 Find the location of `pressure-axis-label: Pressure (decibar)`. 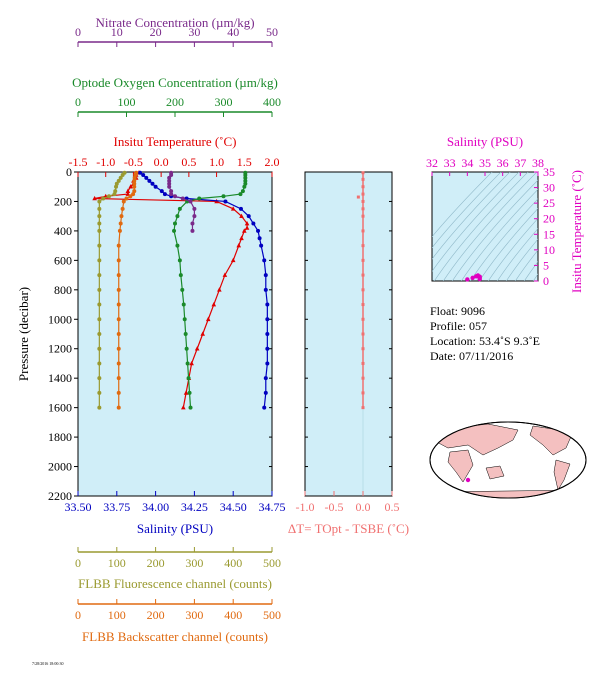

pressure-axis-label: Pressure (decibar) is located at coordinates (23, 334).